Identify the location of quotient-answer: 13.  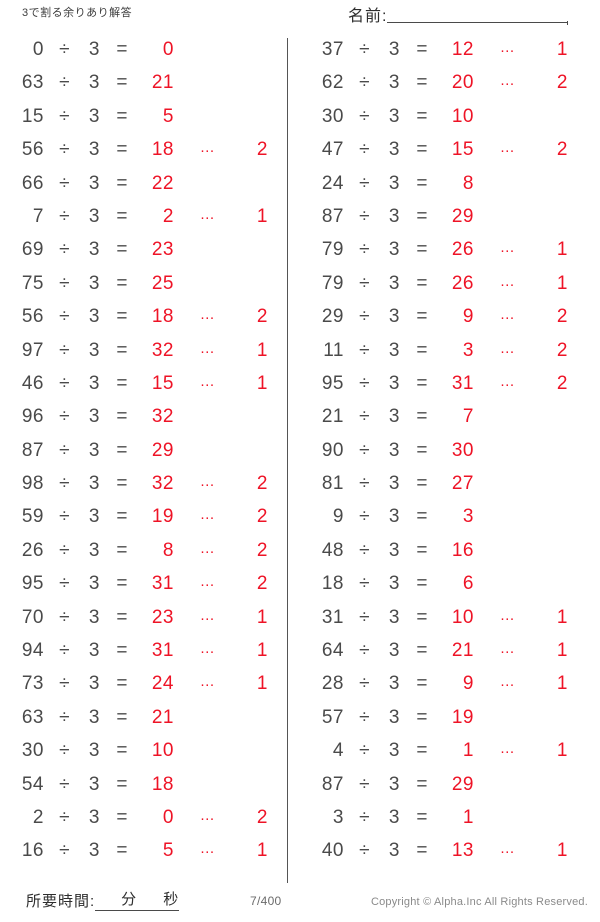
(462, 851).